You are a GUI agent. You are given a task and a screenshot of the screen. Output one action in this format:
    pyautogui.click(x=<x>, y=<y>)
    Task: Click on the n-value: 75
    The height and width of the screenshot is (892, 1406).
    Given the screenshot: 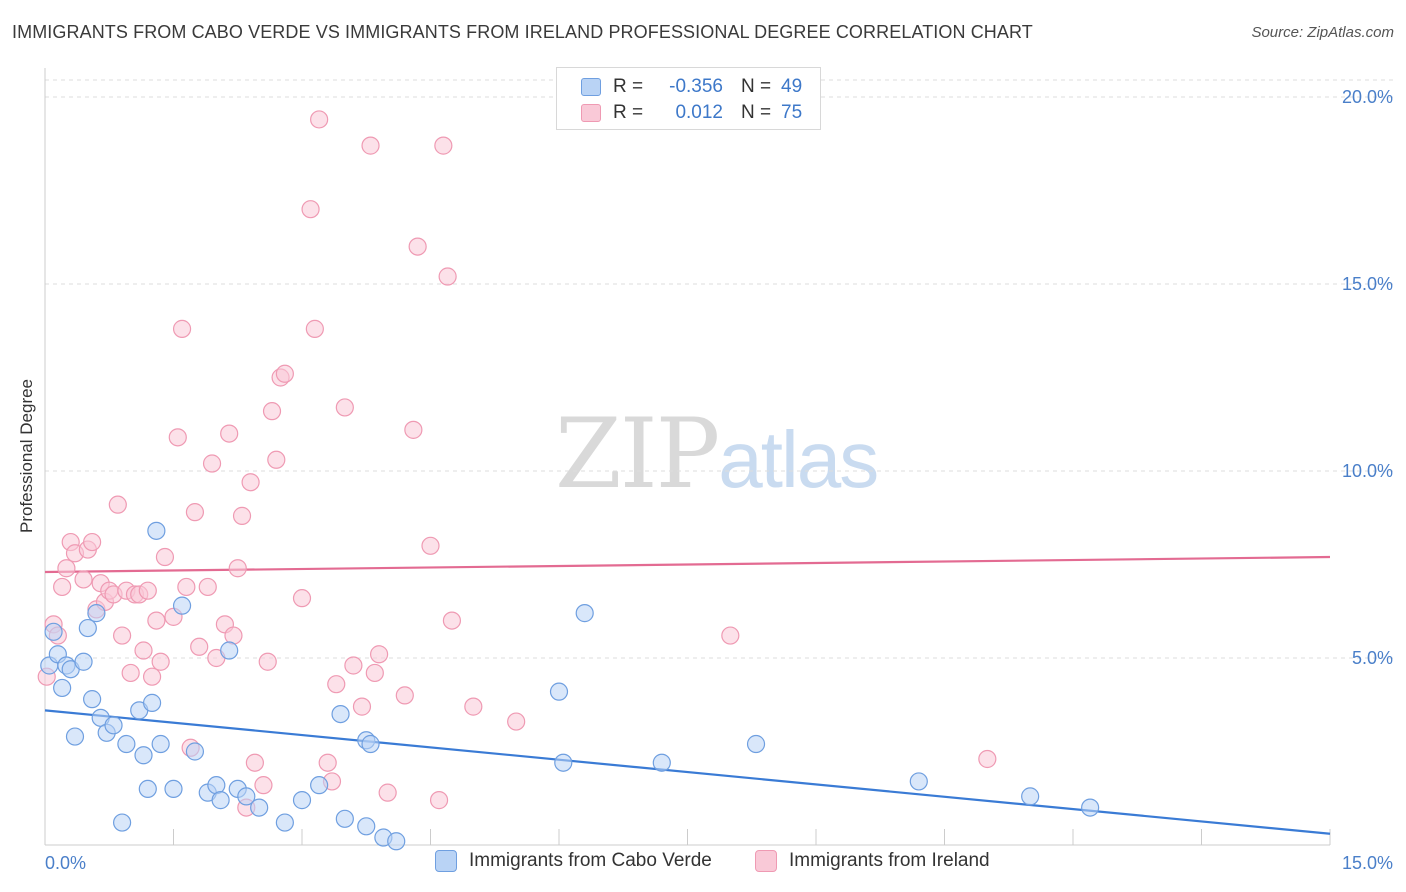 What is the action you would take?
    pyautogui.click(x=792, y=112)
    